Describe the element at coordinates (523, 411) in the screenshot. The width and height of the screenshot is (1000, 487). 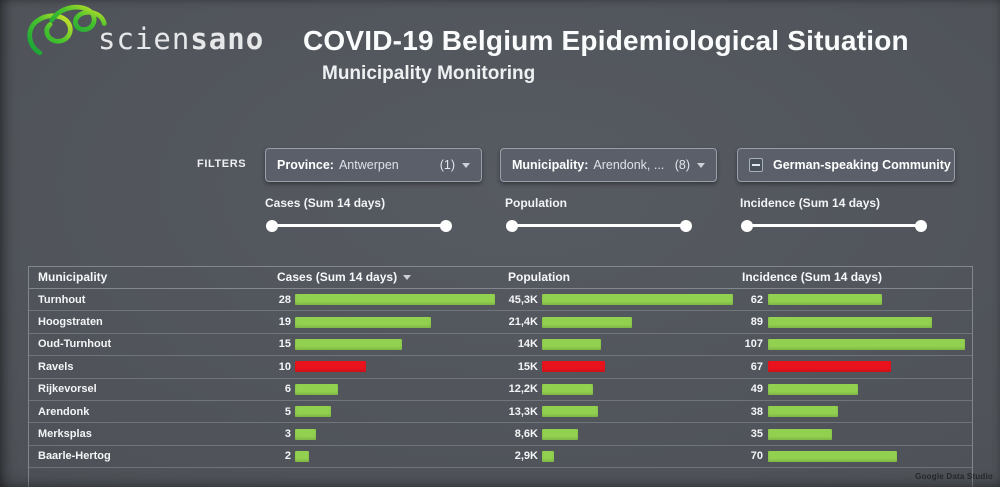
I see `population-value: 13,3K` at that location.